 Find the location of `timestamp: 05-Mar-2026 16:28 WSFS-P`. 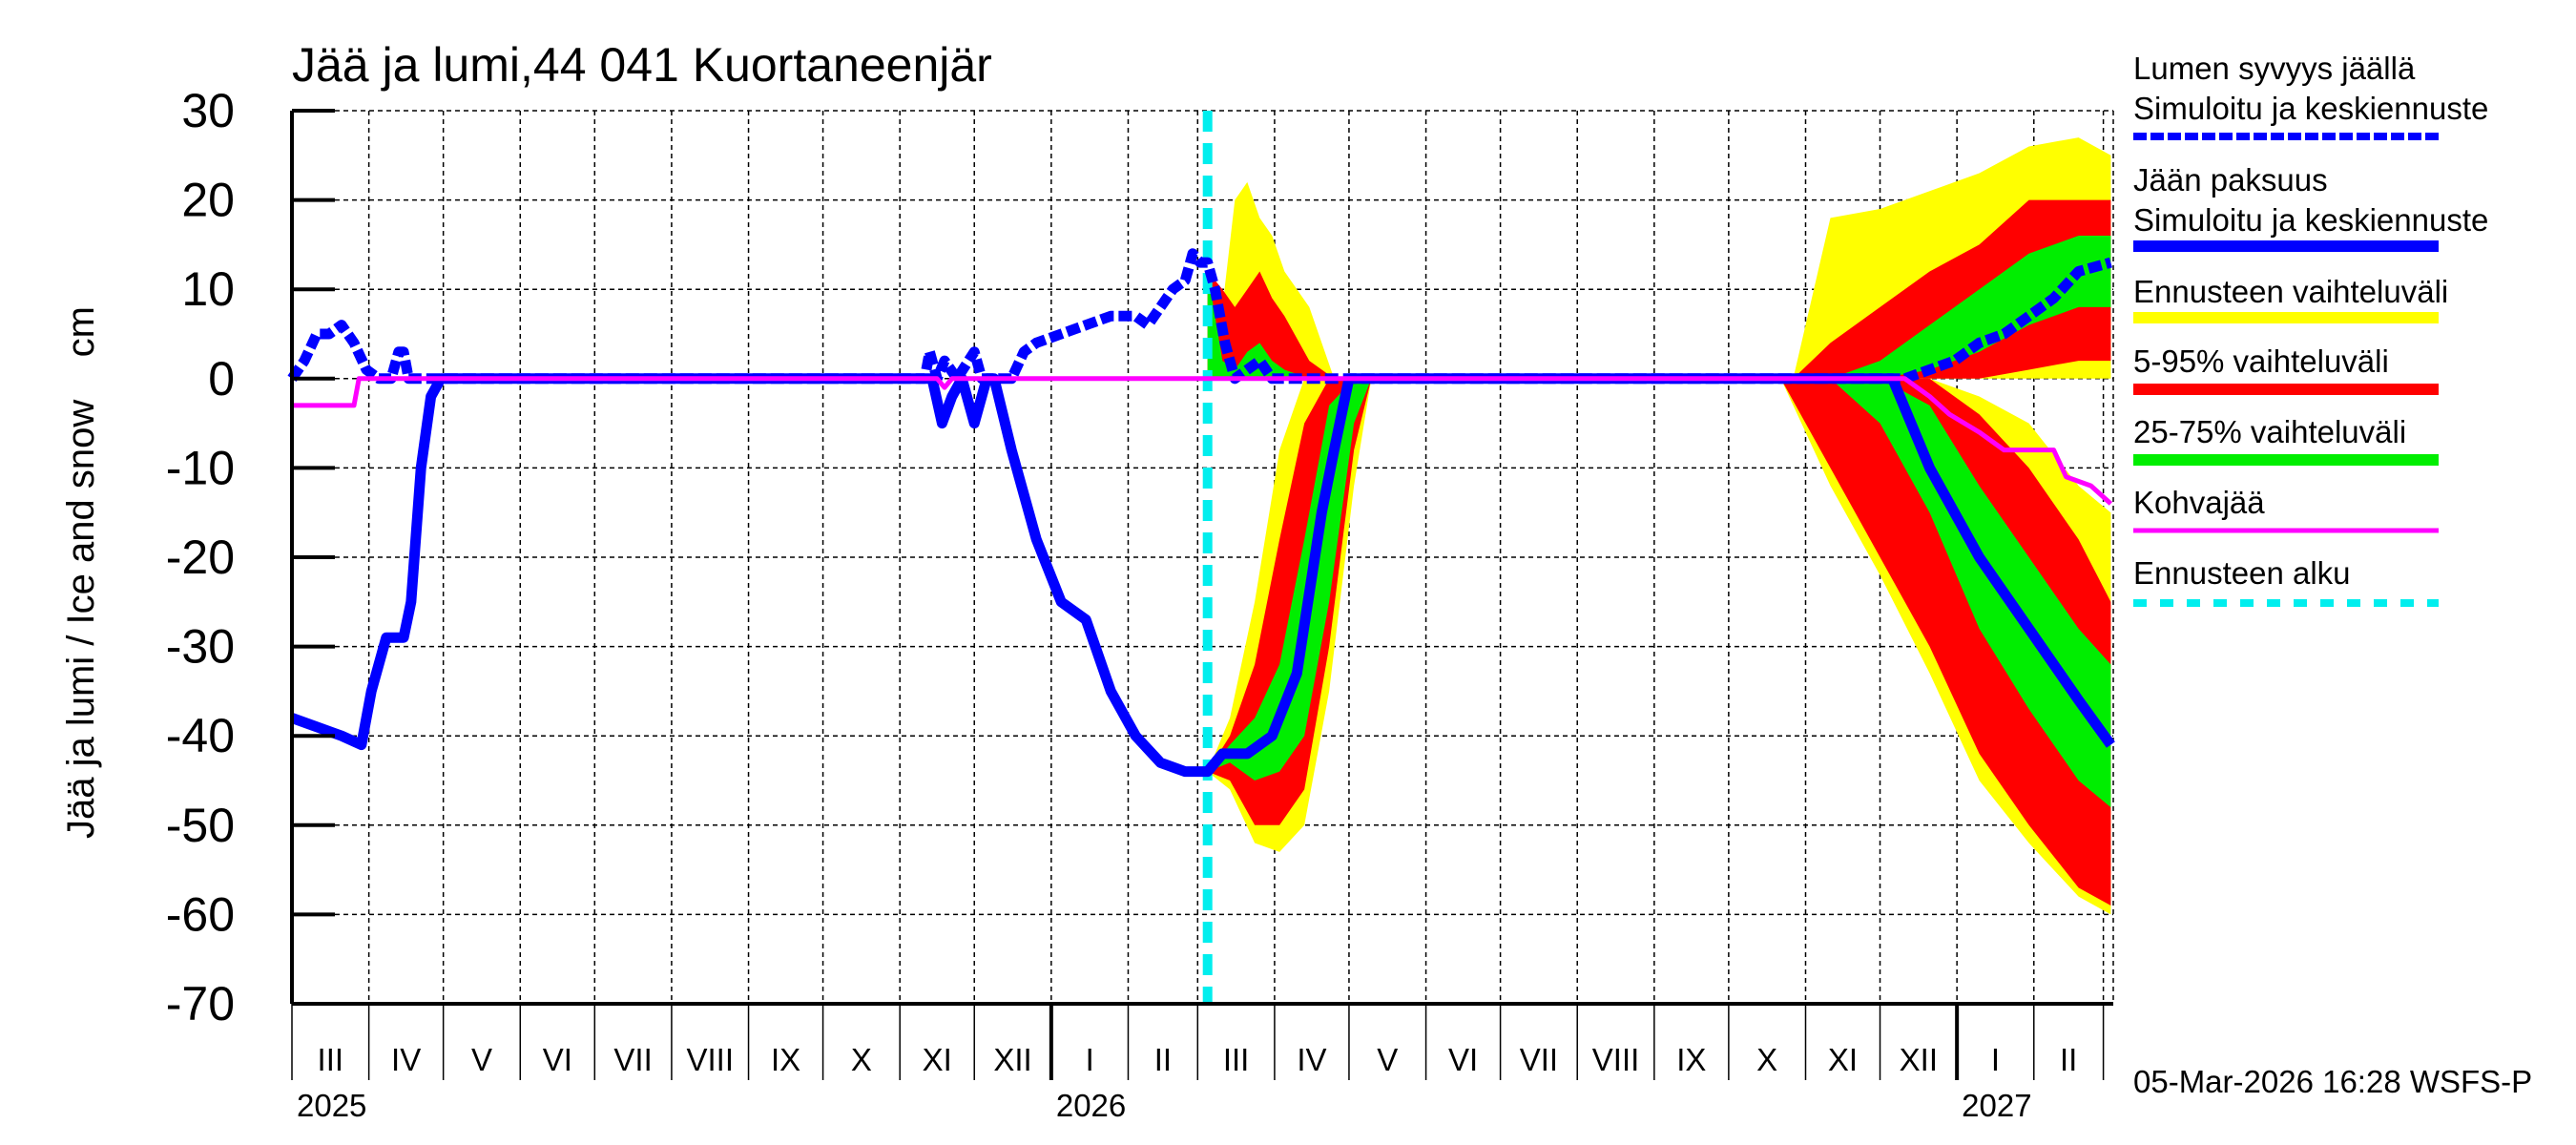

timestamp: 05-Mar-2026 16:28 WSFS-P is located at coordinates (2332, 1081).